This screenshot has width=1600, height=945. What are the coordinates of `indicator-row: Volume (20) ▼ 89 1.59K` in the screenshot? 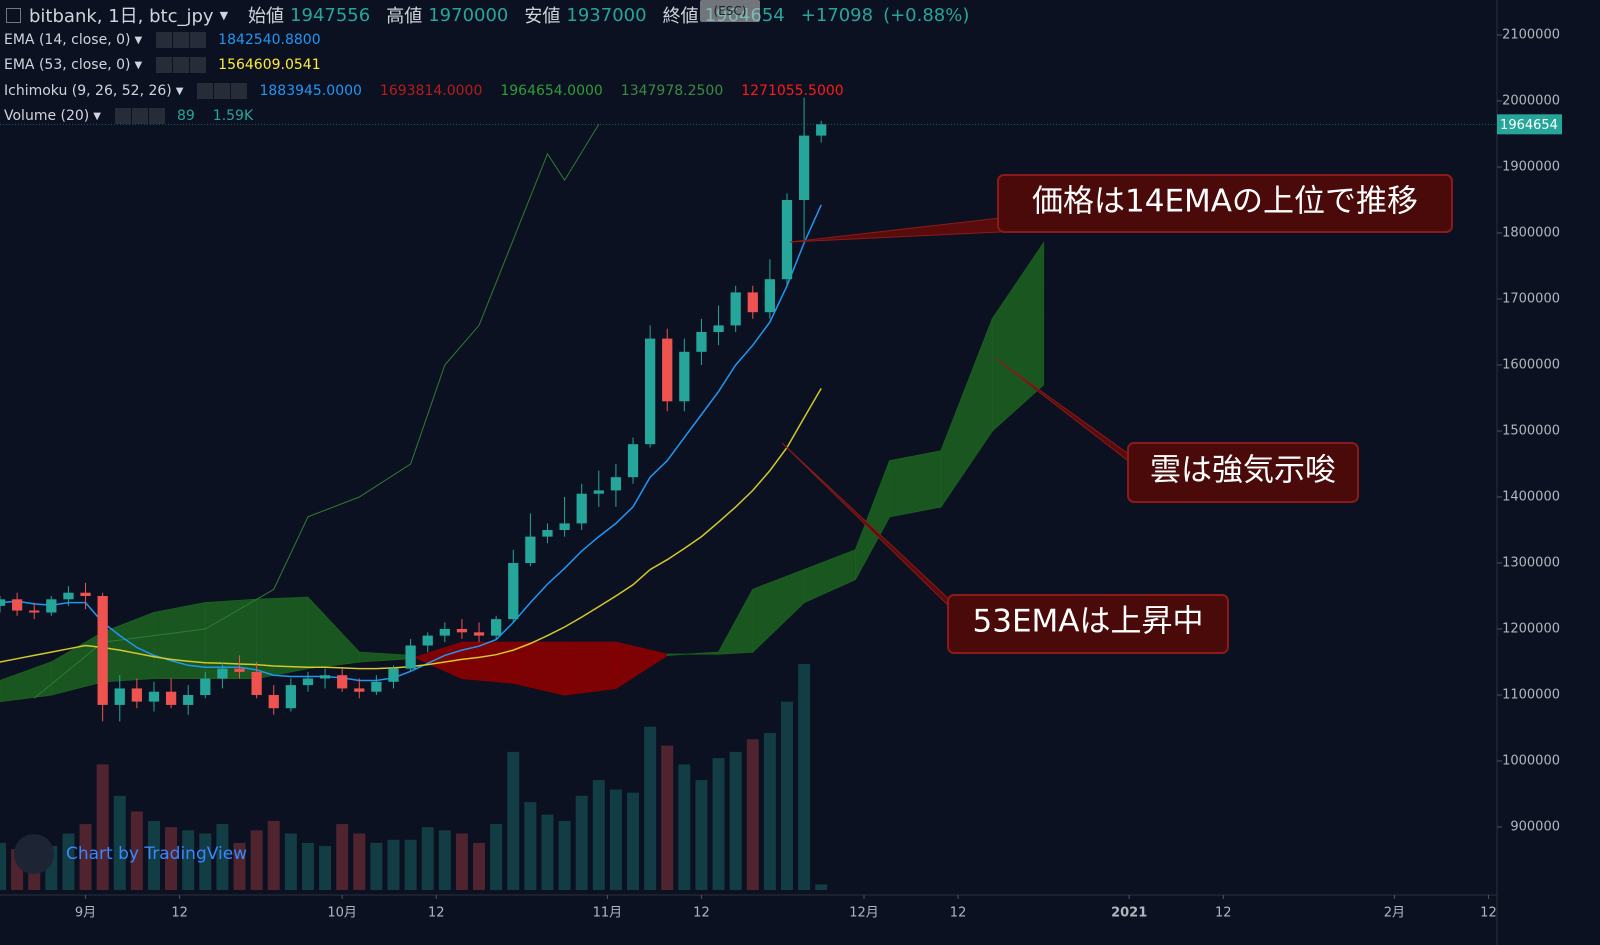 It's located at (135, 116).